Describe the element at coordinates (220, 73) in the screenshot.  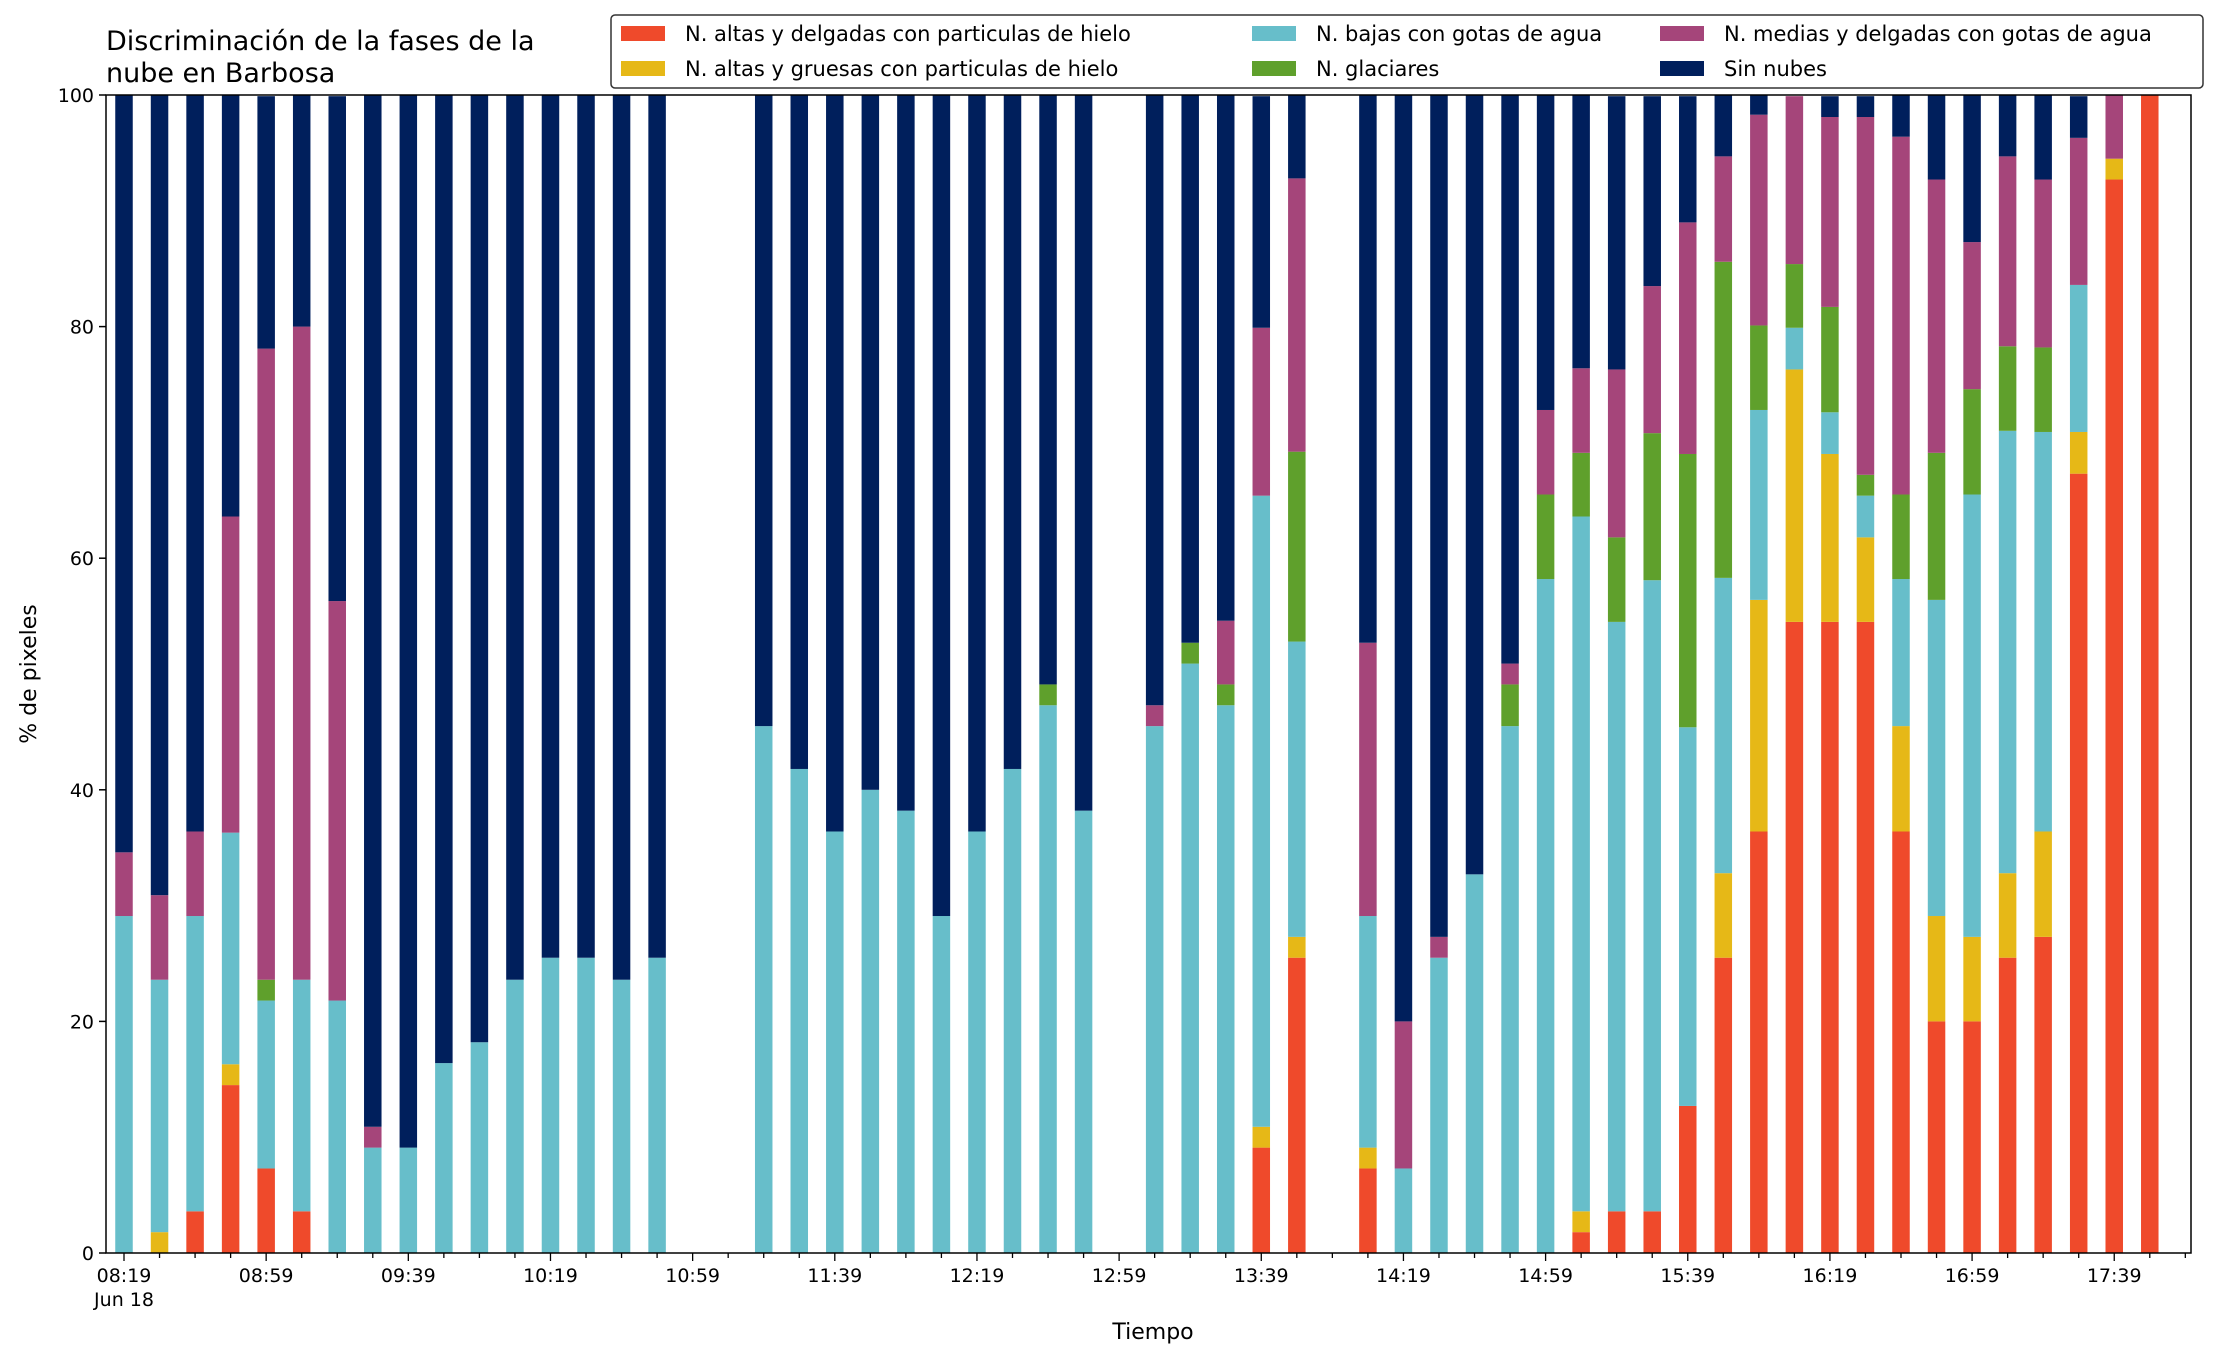
I see `chart-title-line-2: nube en Barbosa` at that location.